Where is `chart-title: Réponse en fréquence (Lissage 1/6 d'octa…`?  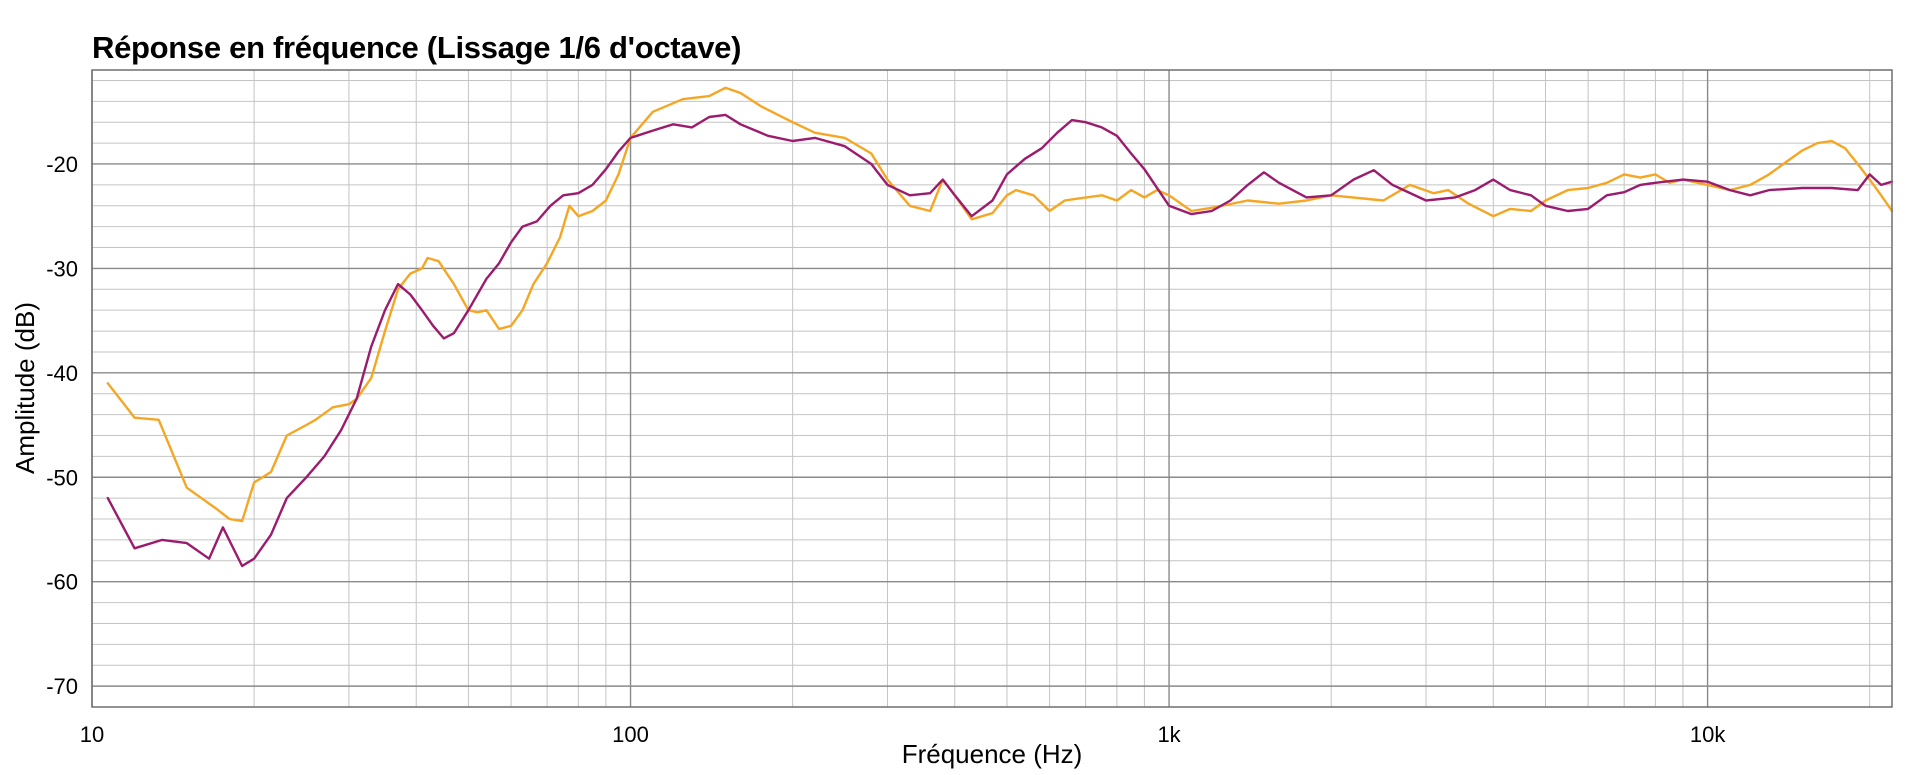
chart-title: Réponse en fréquence (Lissage 1/6 d'octa… is located at coordinates (417, 47).